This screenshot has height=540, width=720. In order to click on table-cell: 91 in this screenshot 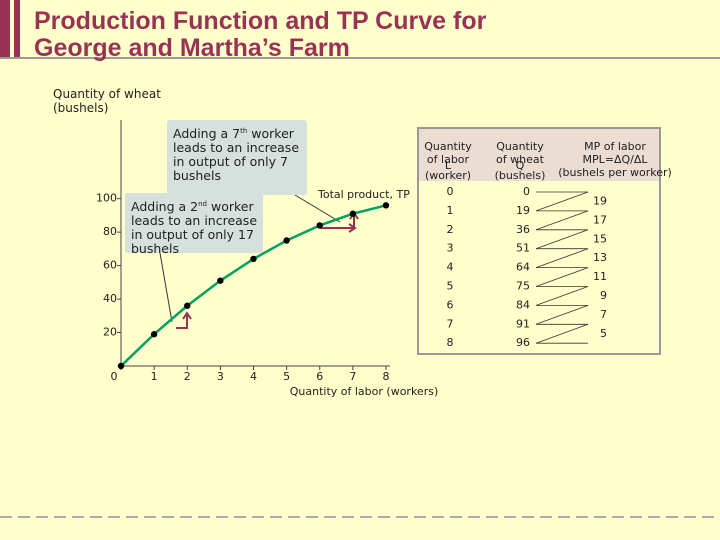, I will do `click(523, 323)`.